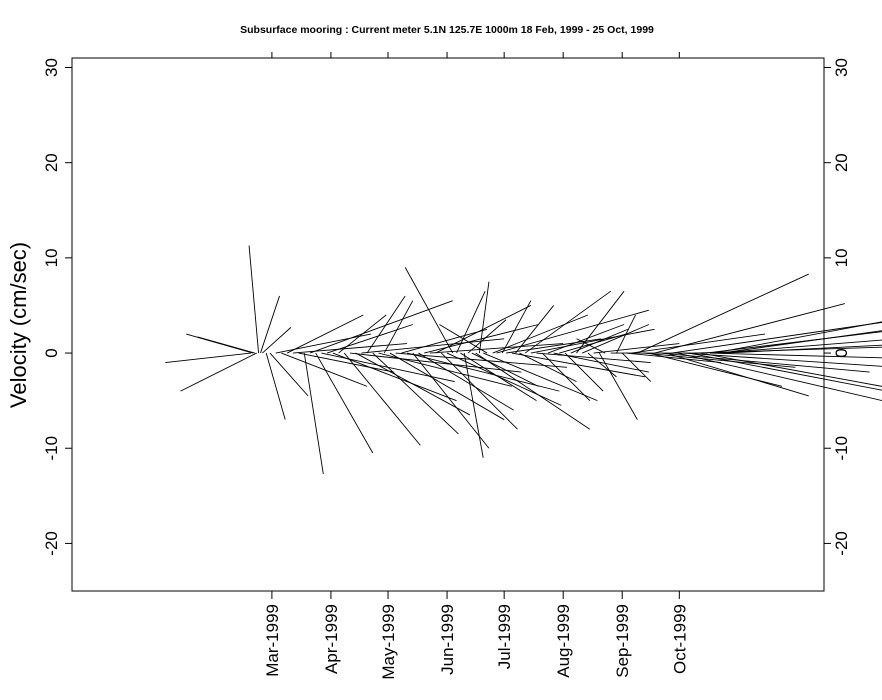 The image size is (882, 700). Describe the element at coordinates (841, 352) in the screenshot. I see `y-tick-label-right: 0` at that location.